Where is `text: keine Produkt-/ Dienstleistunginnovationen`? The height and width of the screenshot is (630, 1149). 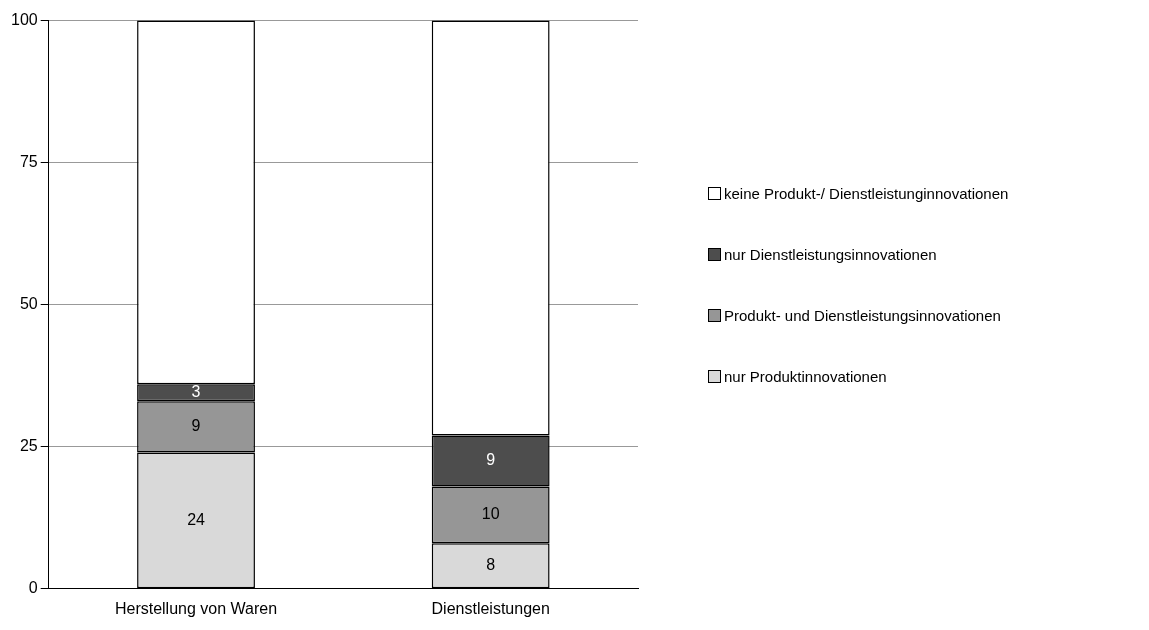 text: keine Produkt-/ Dienstleistunginnovationen is located at coordinates (866, 193).